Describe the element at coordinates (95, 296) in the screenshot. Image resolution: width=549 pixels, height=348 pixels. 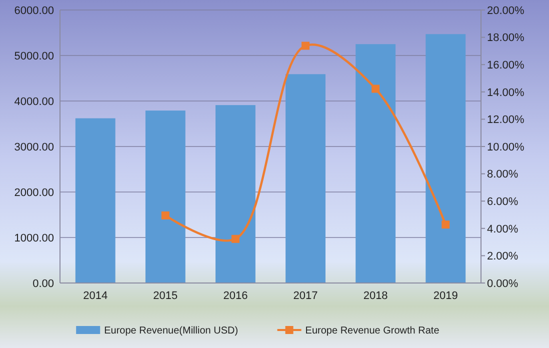
I see `x-tick-label: 2014` at that location.